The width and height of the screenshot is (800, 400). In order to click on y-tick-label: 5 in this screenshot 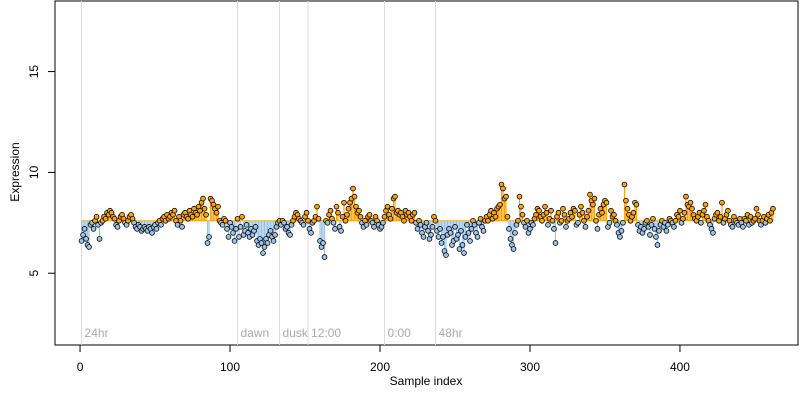, I will do `click(34, 273)`.